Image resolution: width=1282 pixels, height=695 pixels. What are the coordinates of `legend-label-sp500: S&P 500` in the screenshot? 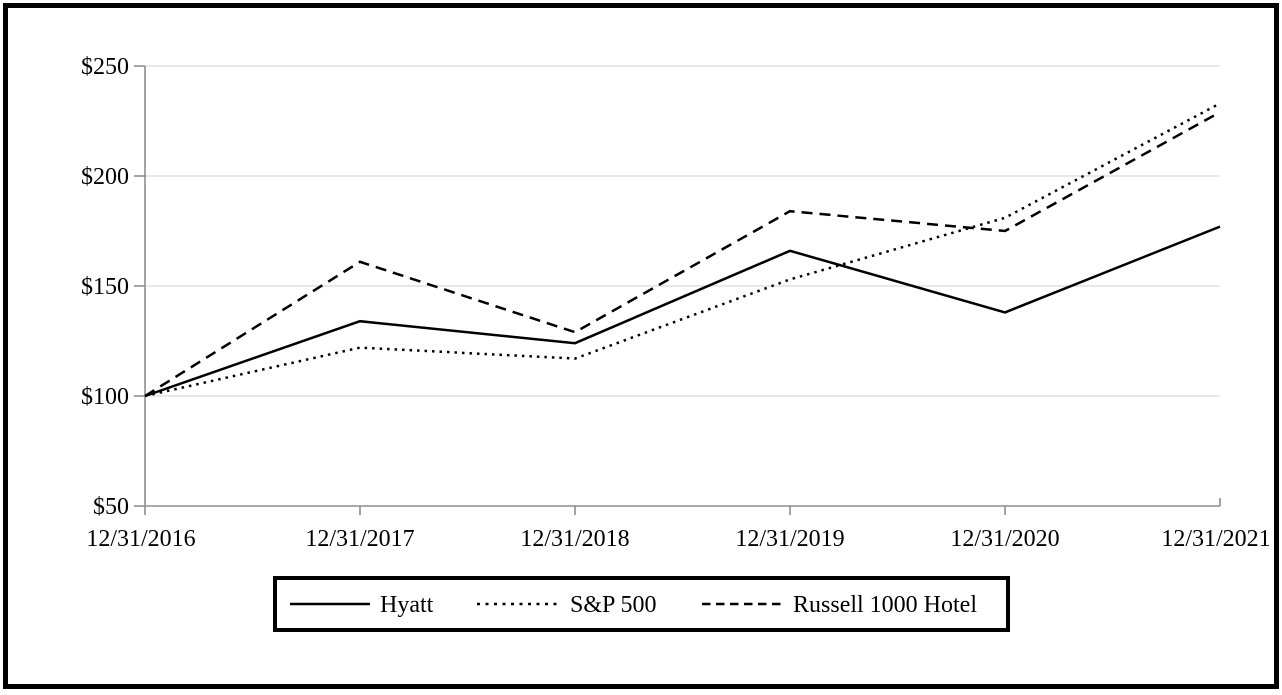 It's located at (613, 605).